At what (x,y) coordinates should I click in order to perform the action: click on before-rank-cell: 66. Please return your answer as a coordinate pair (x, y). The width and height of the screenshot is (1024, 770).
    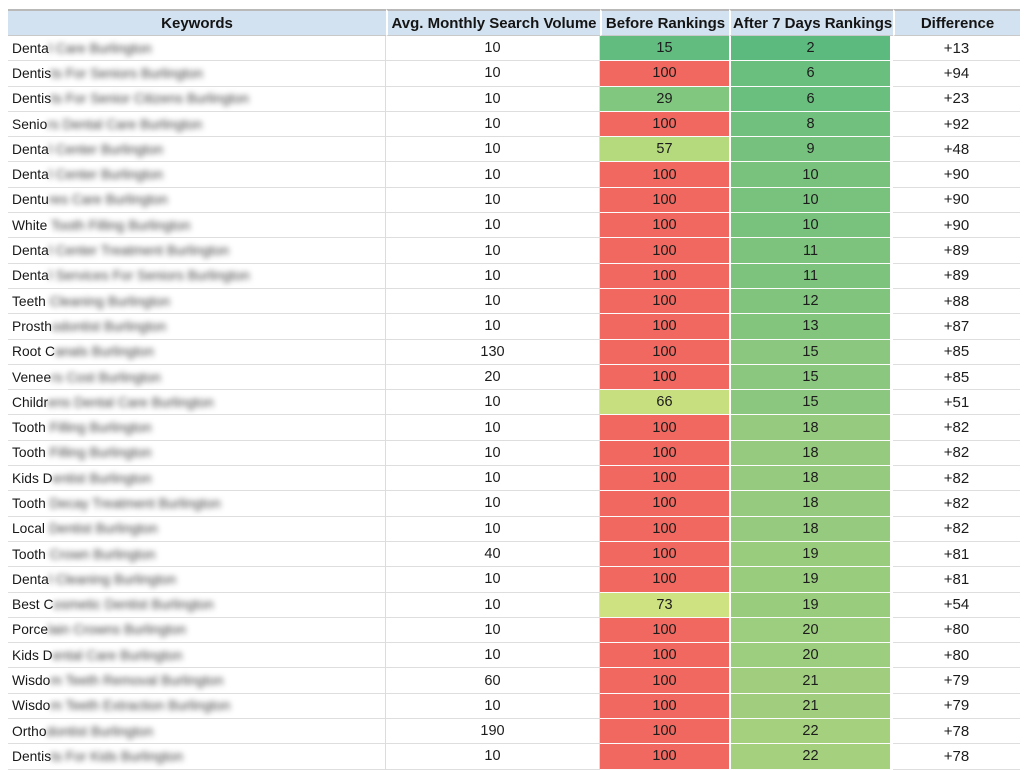
    Looking at the image, I should click on (664, 403).